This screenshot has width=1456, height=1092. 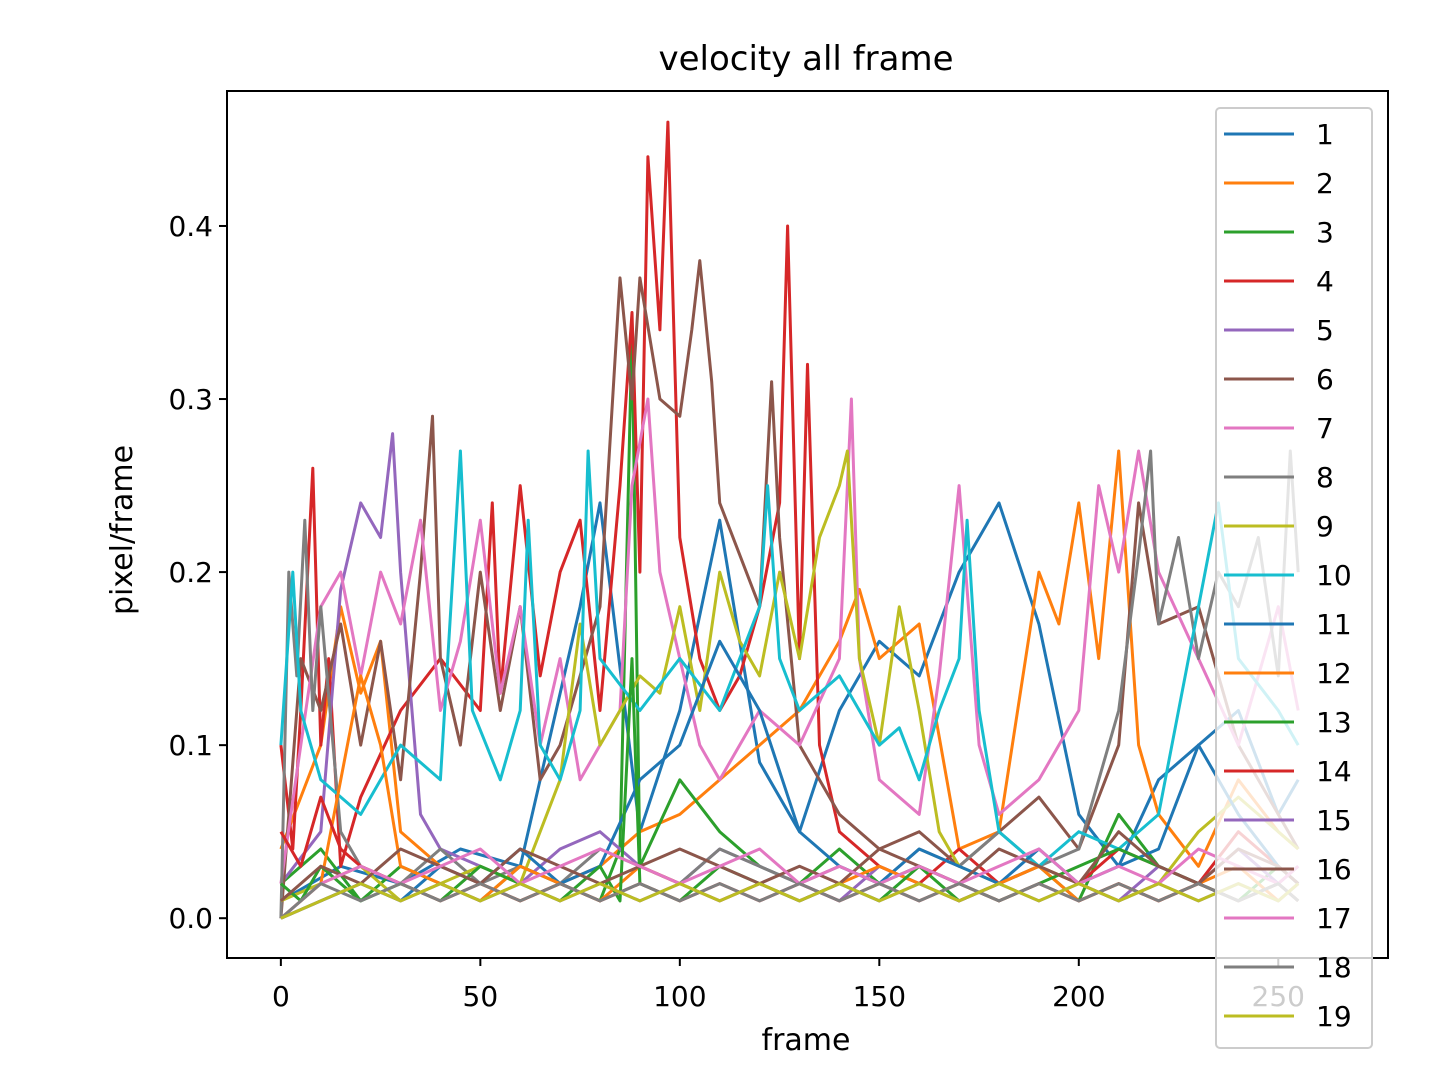 What do you see at coordinates (1334, 624) in the screenshot?
I see `legend-label-11: 11` at bounding box center [1334, 624].